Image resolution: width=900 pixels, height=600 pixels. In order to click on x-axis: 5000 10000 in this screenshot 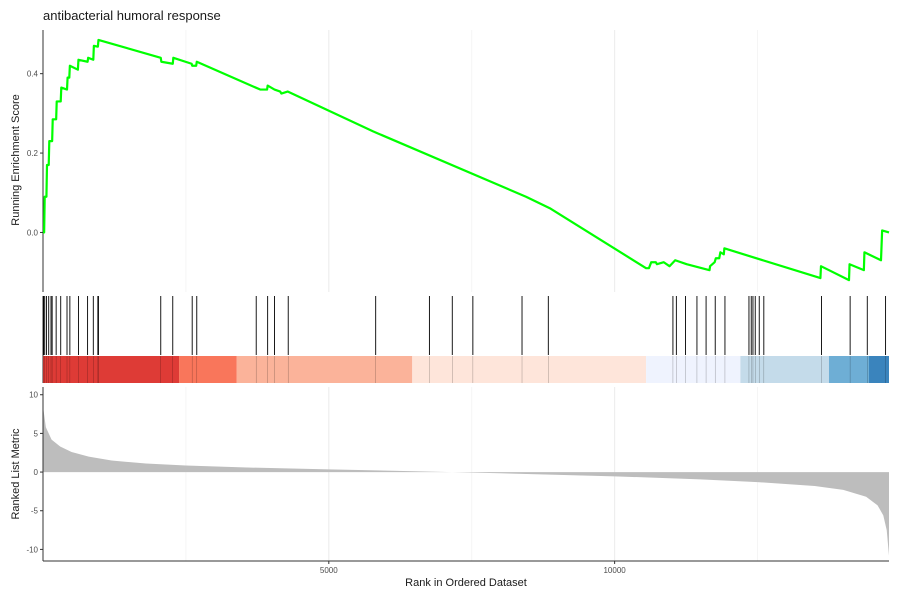, I will do `click(466, 567)`.